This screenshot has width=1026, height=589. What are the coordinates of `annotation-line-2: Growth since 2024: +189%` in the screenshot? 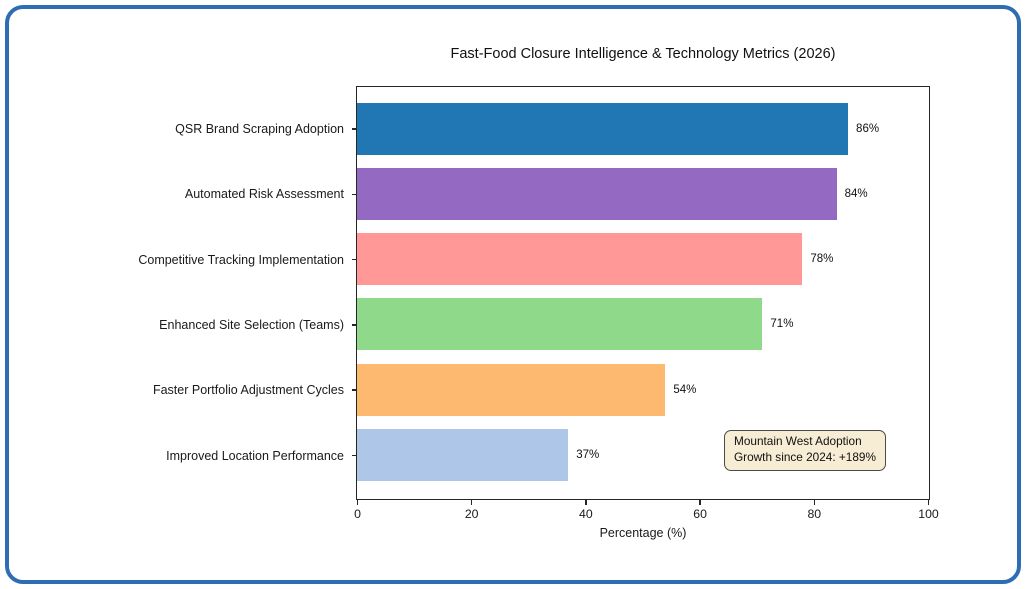 It's located at (805, 456).